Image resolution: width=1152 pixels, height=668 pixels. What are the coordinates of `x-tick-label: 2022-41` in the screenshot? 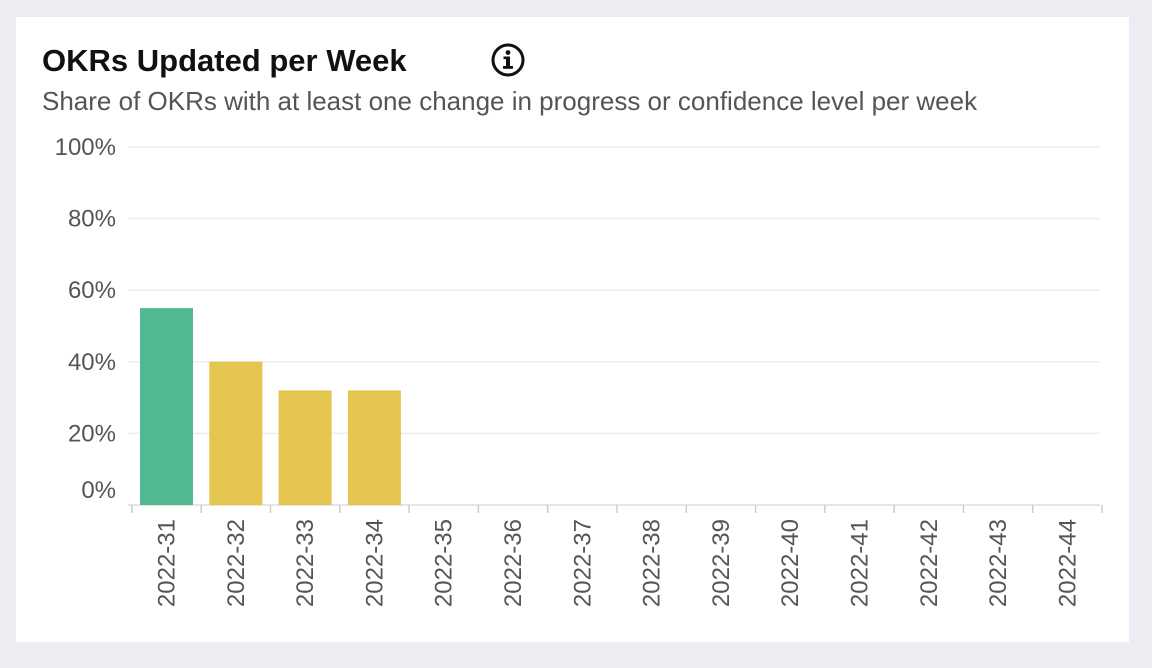 It's located at (860, 563).